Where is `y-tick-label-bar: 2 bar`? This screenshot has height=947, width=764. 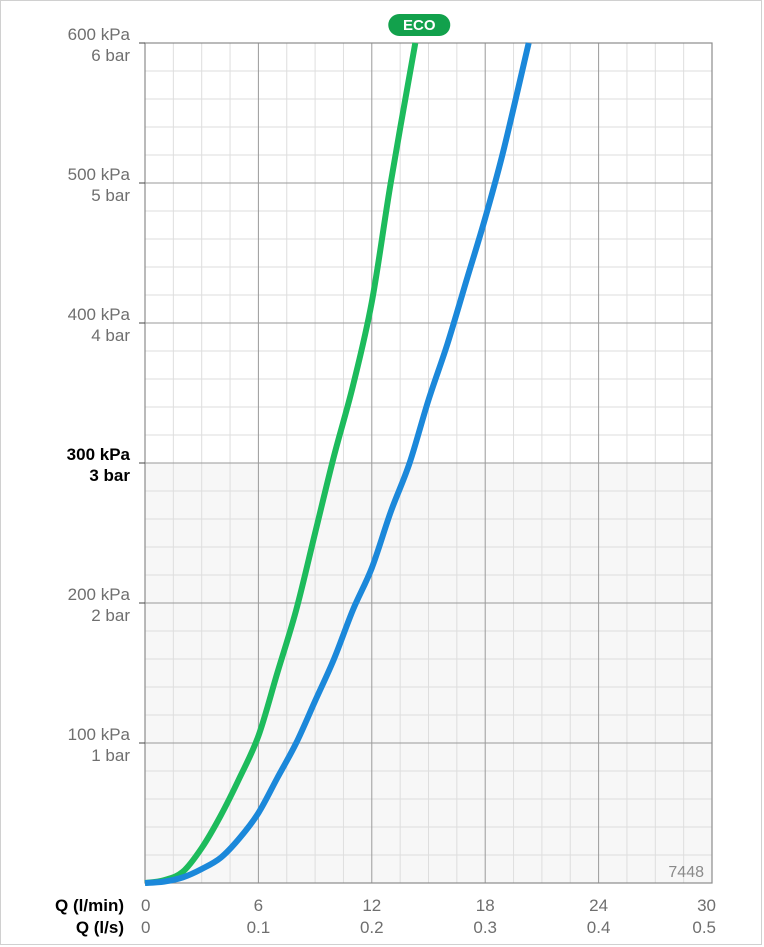 y-tick-label-bar: 2 bar is located at coordinates (110, 615).